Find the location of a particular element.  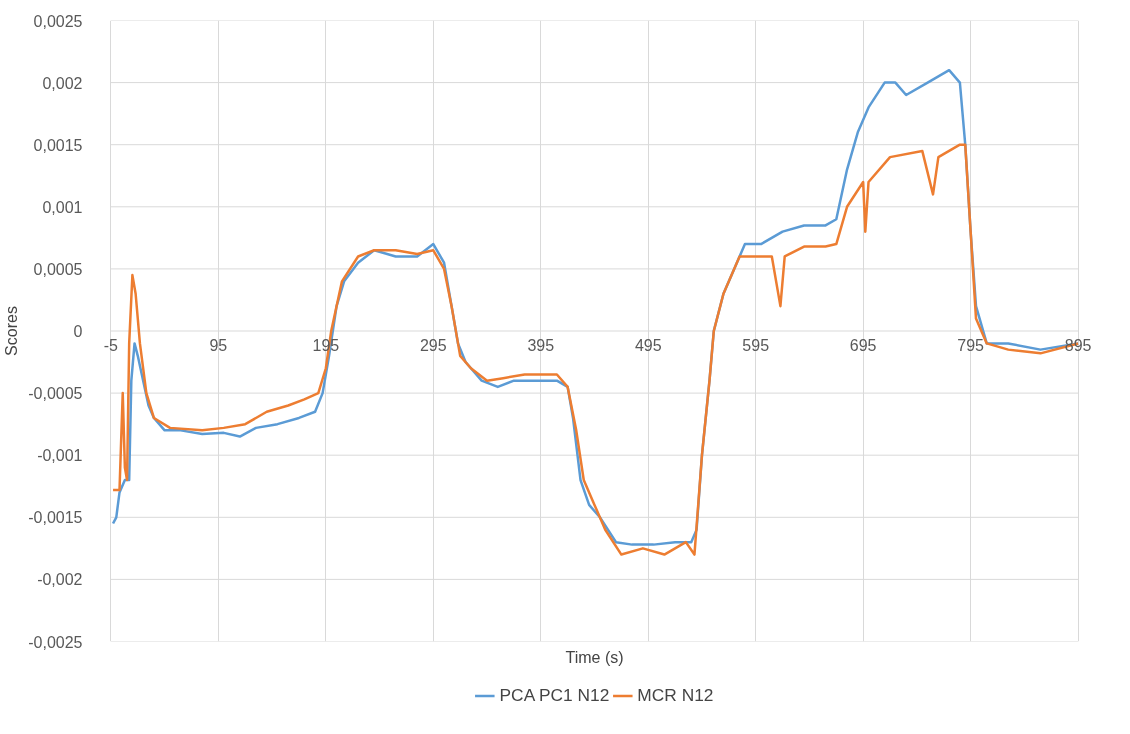

x-tick-label: 95 is located at coordinates (218, 345).